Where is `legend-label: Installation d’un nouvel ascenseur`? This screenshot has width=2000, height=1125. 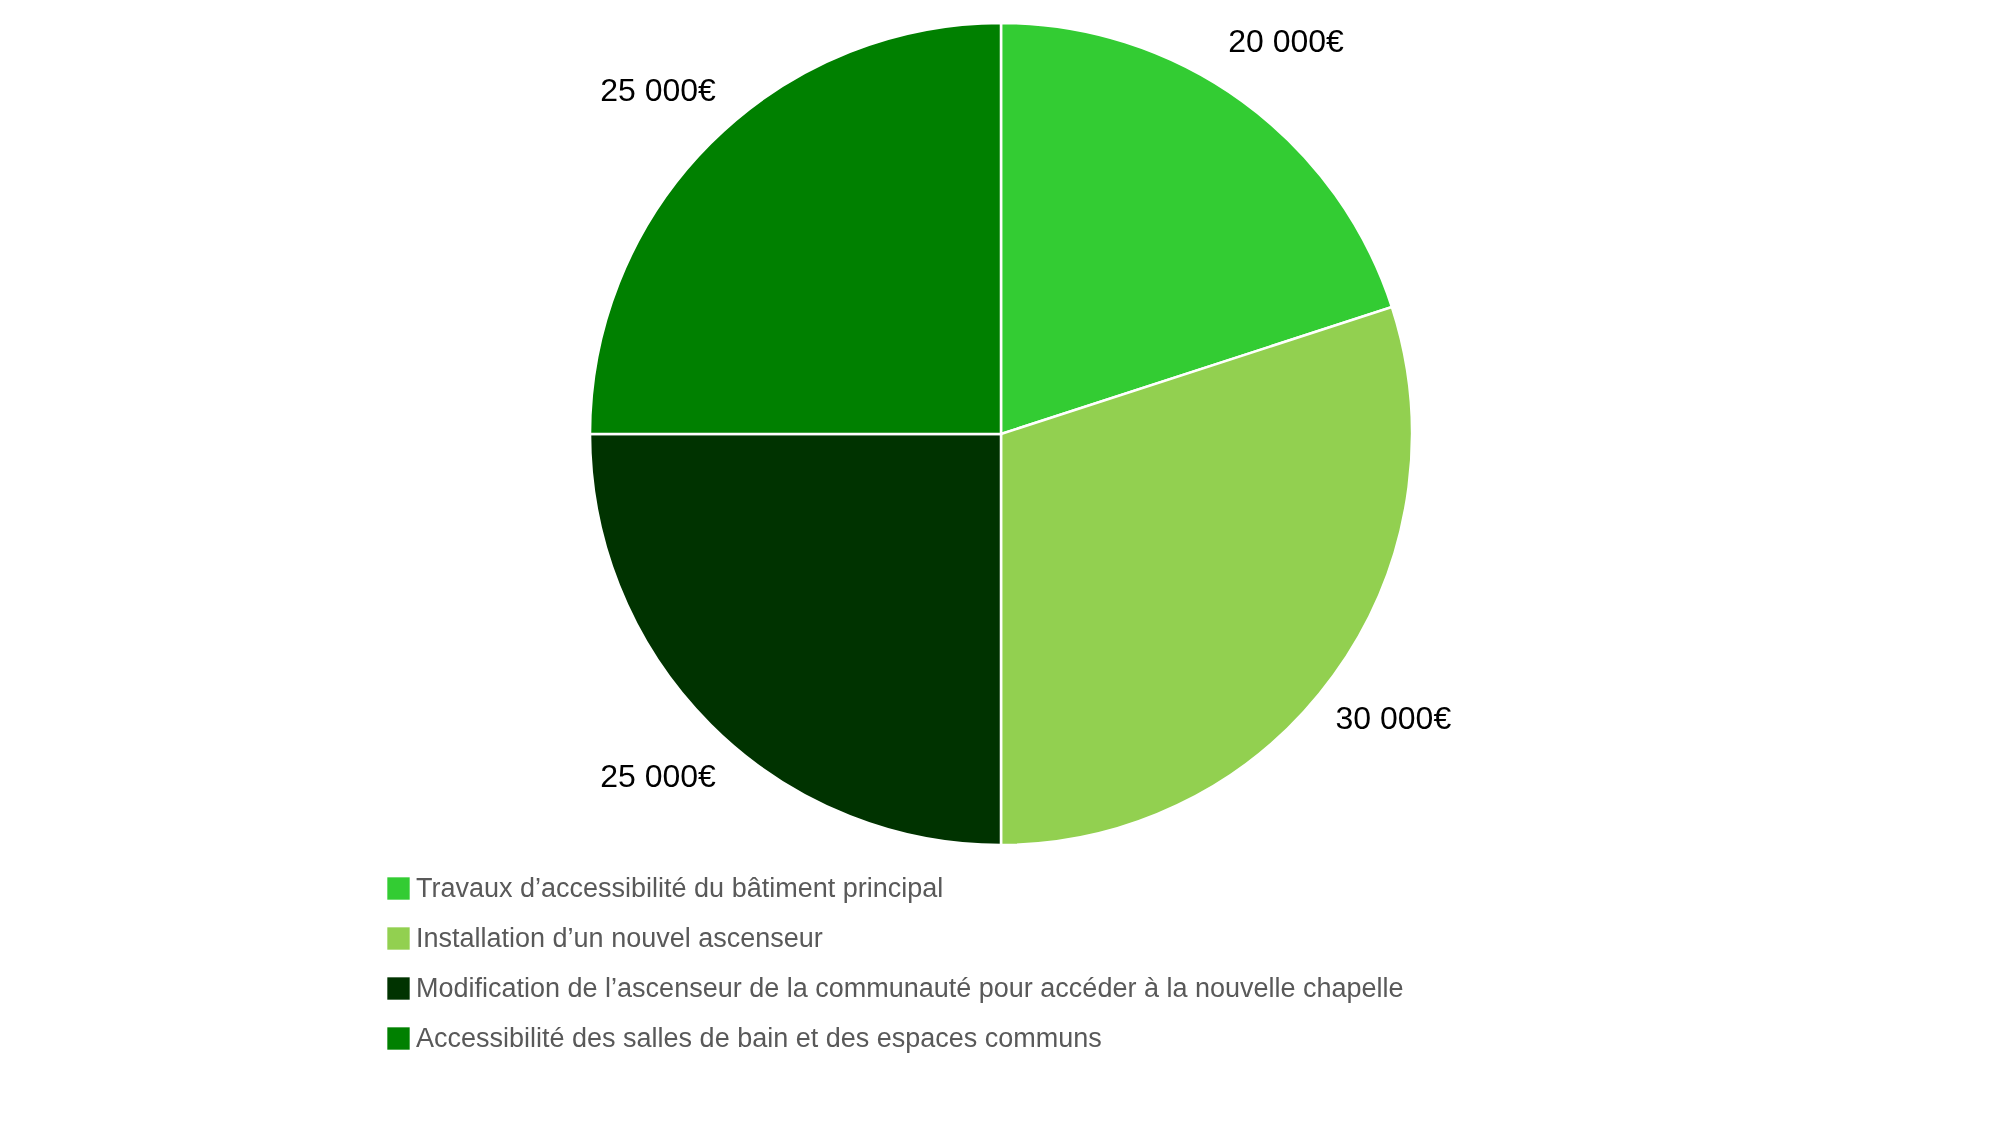
legend-label: Installation d’un nouvel ascenseur is located at coordinates (619, 937).